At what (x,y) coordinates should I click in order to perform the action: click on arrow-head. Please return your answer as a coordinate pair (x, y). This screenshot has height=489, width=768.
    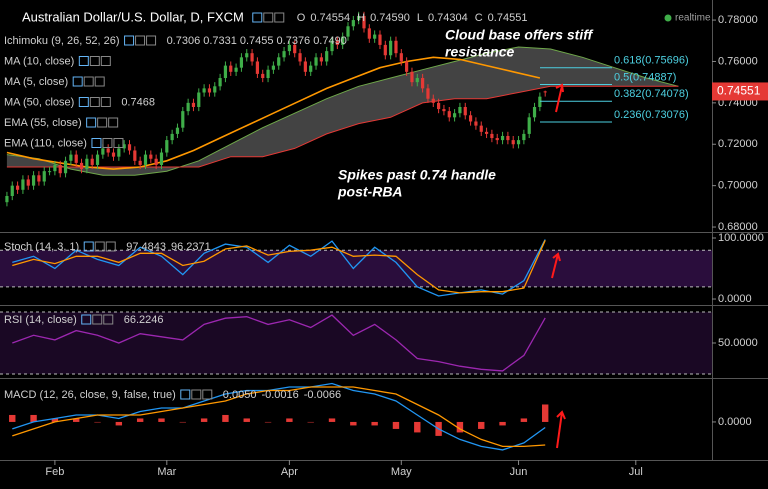
    Looking at the image, I should click on (556, 257).